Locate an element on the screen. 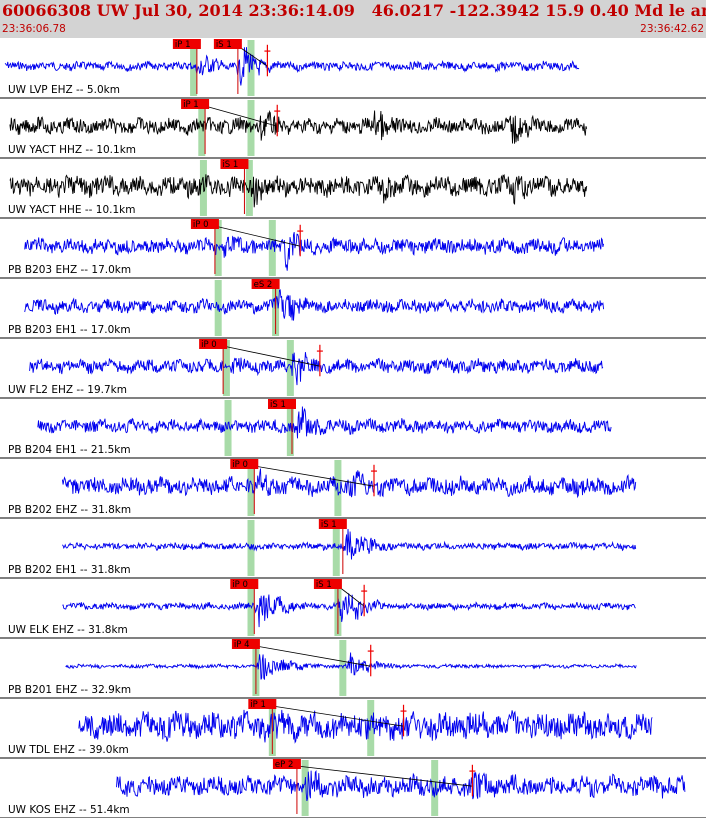  station-label: PB B202 EH1 -- 31.8km is located at coordinates (69, 570).